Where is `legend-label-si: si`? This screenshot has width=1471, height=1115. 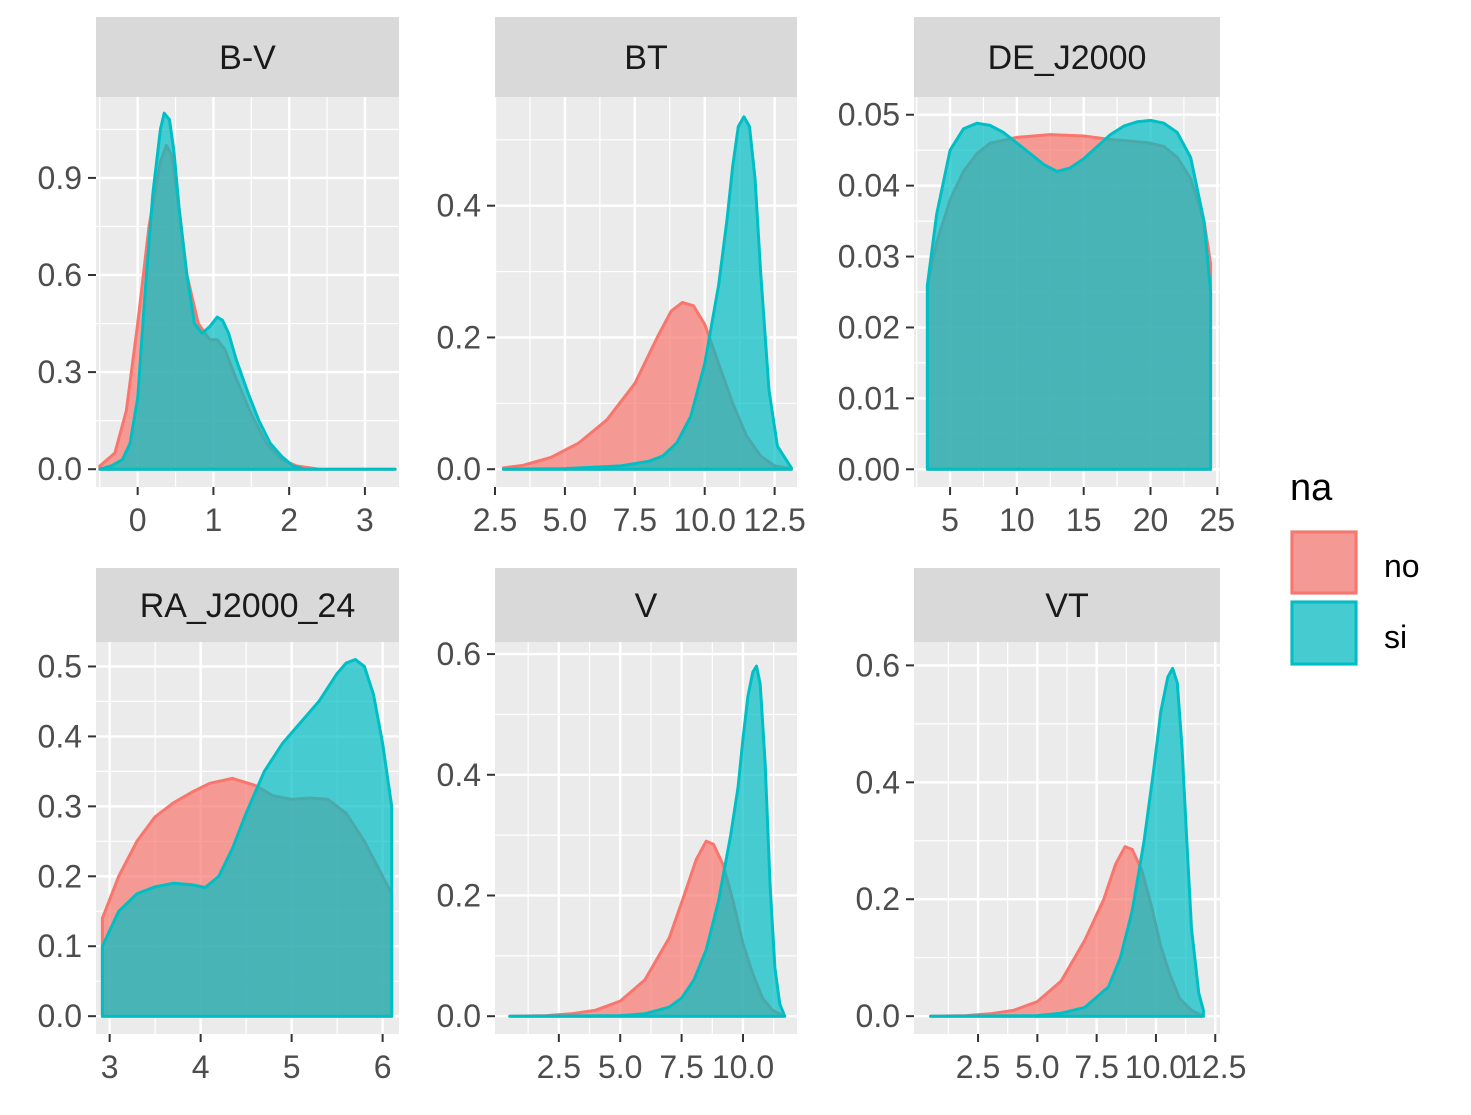 legend-label-si: si is located at coordinates (1395, 637).